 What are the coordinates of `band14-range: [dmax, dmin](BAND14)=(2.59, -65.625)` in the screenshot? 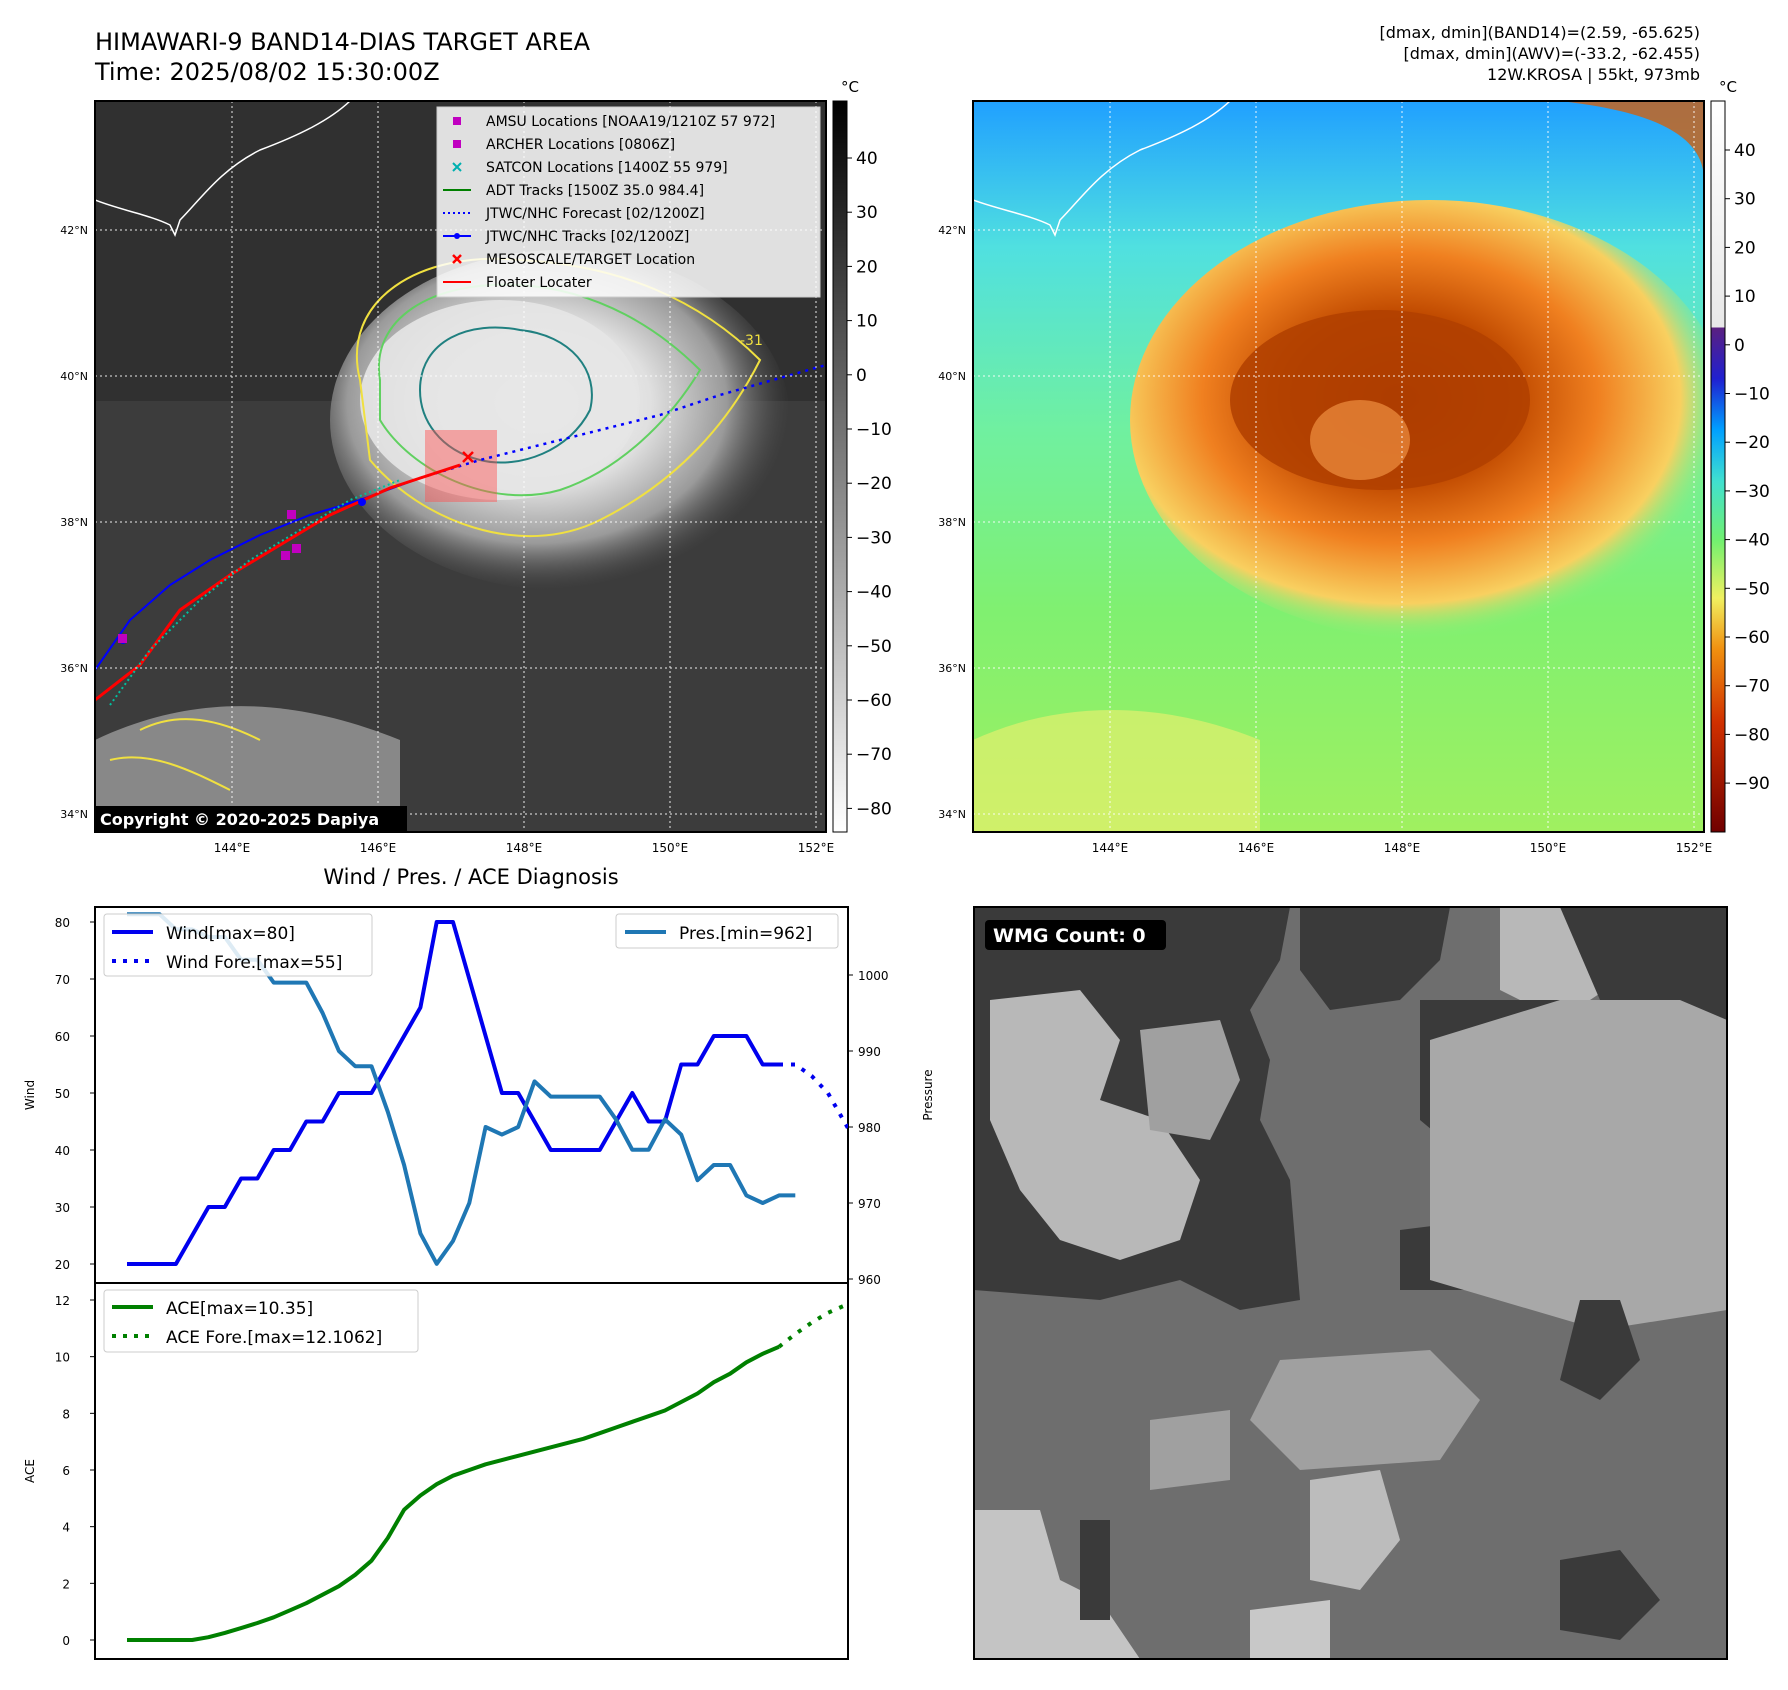 It's located at (1540, 32).